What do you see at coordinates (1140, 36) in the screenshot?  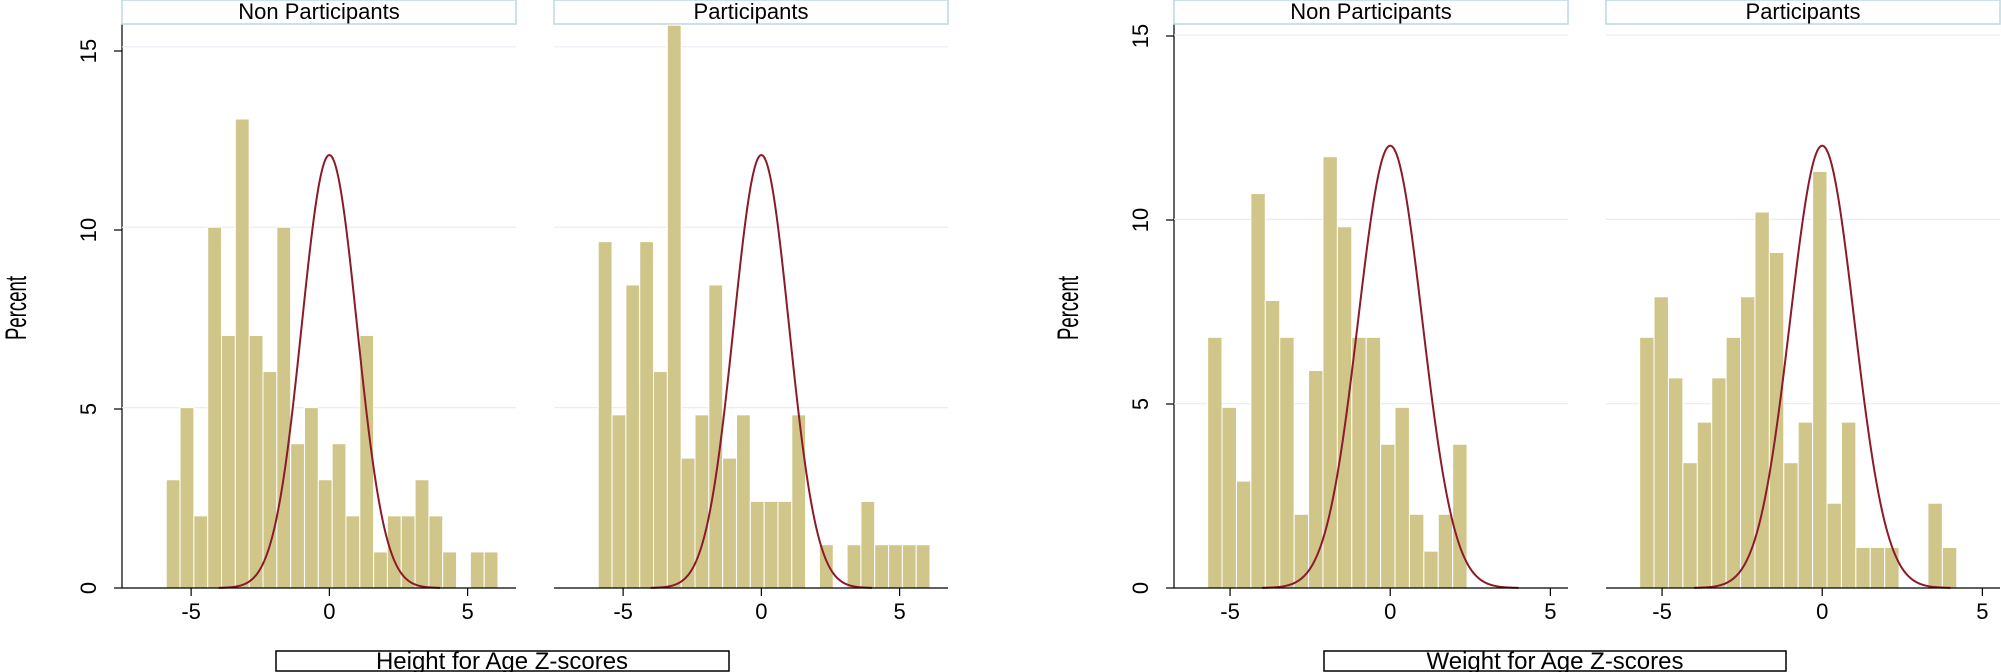 I see `weight-y-tick-label: 15` at bounding box center [1140, 36].